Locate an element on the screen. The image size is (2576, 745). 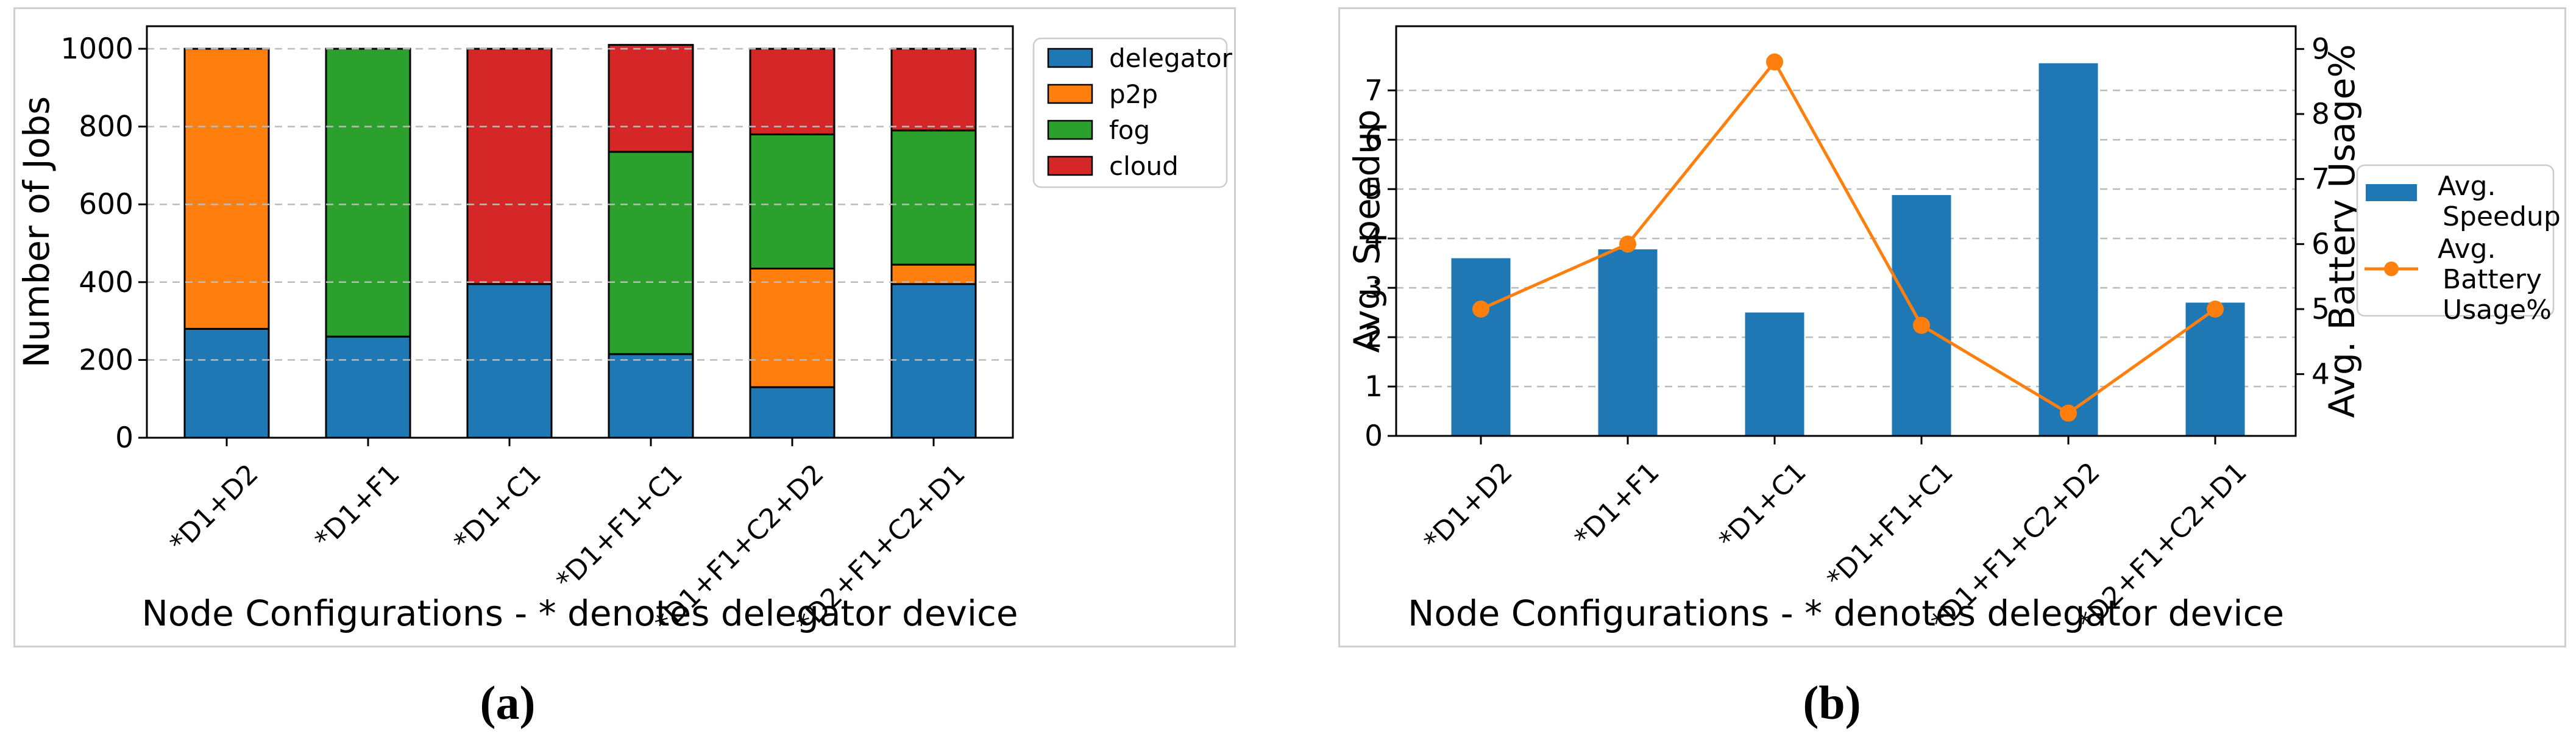
y-axis-left: 0 200 400 600 800 1000 is located at coordinates (104, 243).